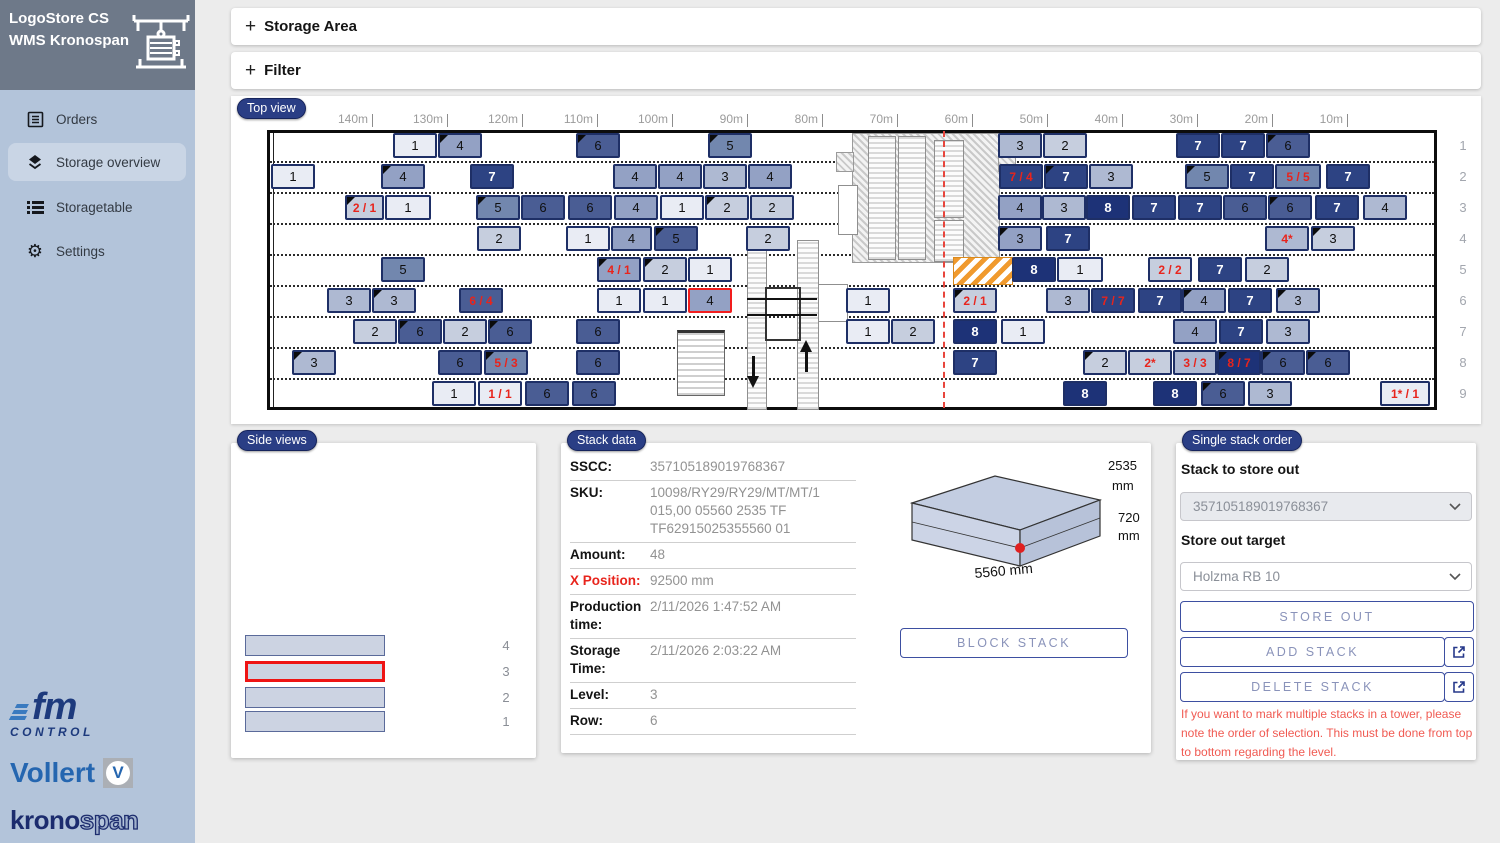 Image resolution: width=1500 pixels, height=843 pixels. I want to click on delete-stack-button: DELETE STACK, so click(1312, 687).